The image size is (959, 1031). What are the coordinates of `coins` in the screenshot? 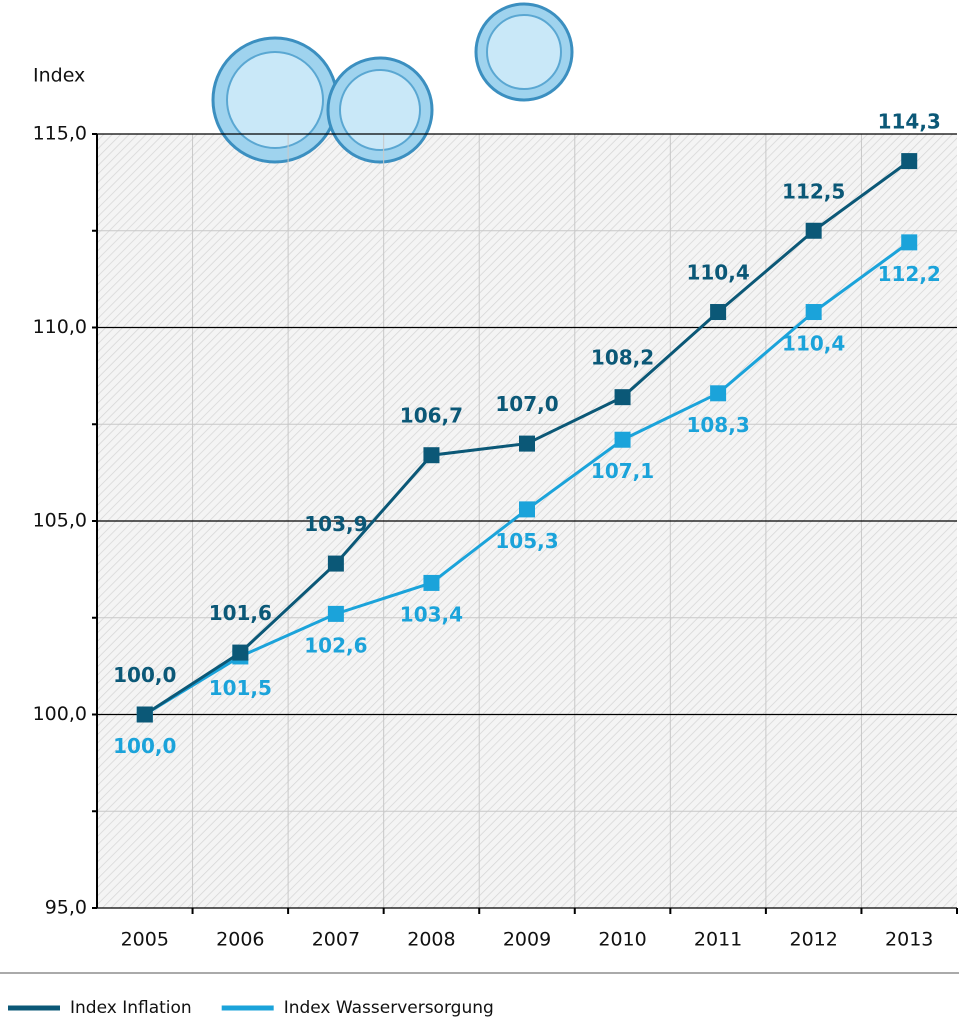 It's located at (392, 83).